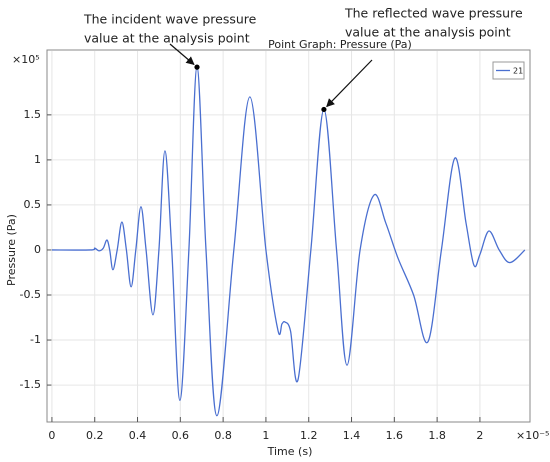 The width and height of the screenshot is (550, 462). I want to click on y-tick-label: -0.5, so click(30, 294).